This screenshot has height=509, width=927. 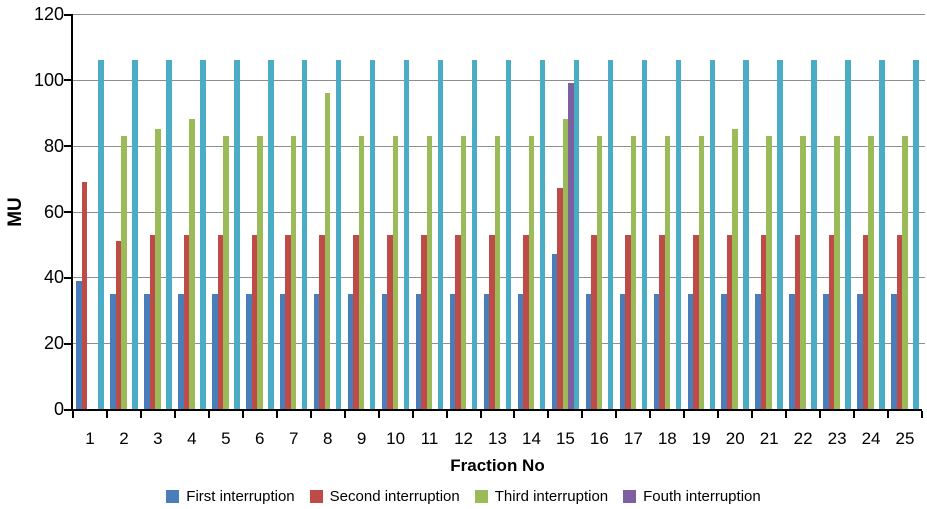 I want to click on x-axis-title: Fraction No, so click(x=497, y=465).